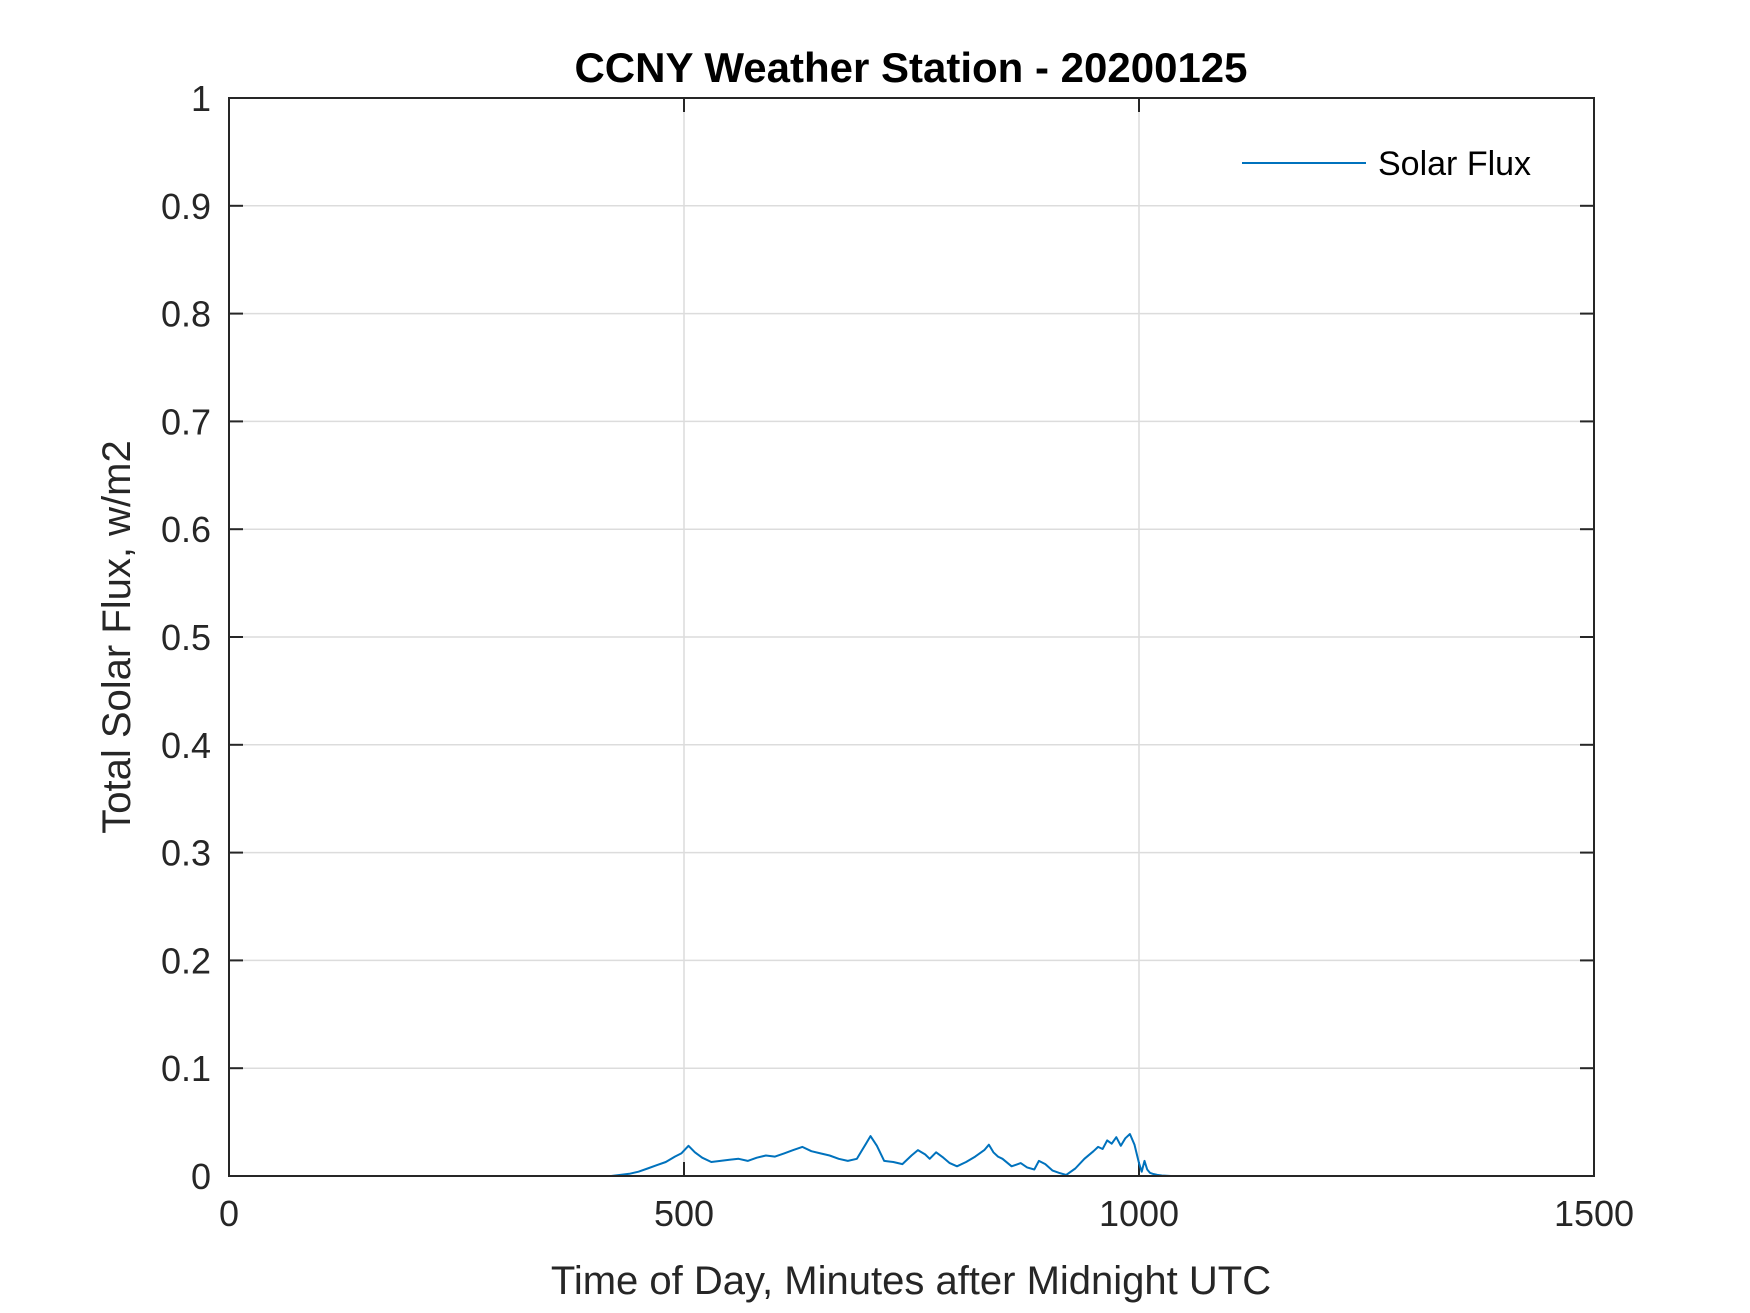 This screenshot has width=1750, height=1313. I want to click on series-line-solar-flux, so click(884, 1155).